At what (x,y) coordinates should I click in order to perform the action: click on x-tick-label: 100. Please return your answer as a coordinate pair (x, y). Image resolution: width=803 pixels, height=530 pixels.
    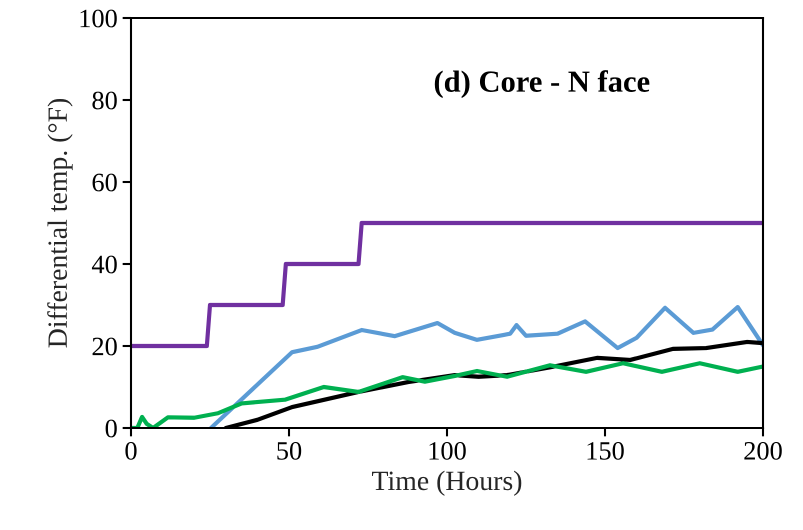
    Looking at the image, I should click on (448, 451).